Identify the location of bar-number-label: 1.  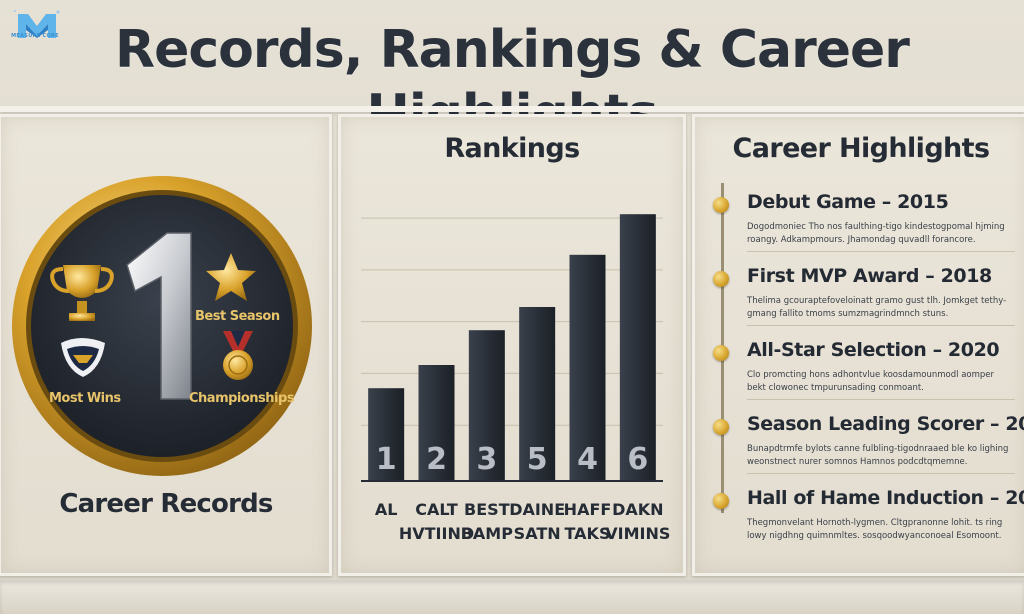
(386, 459).